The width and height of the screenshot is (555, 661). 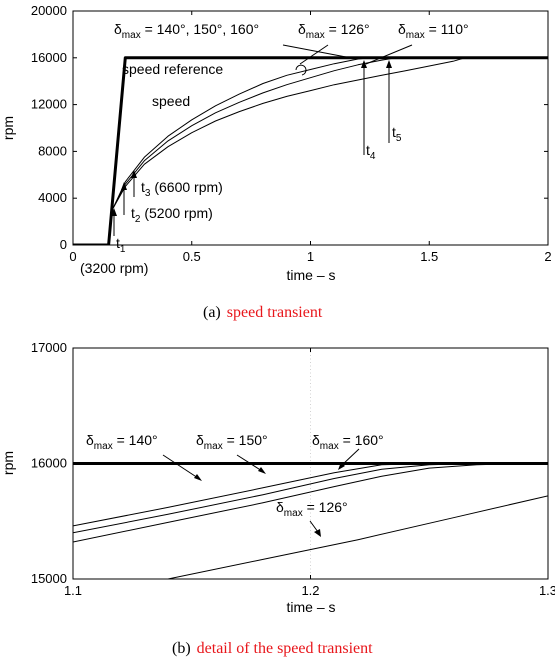 I want to click on panel-a-x-axis-label: time – s, so click(x=310, y=275).